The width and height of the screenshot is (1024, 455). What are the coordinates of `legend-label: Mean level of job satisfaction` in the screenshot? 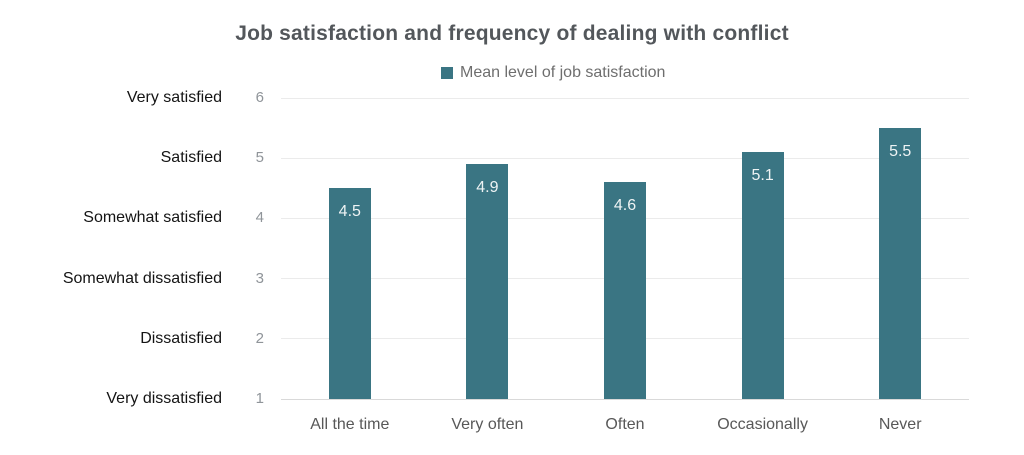 It's located at (563, 72).